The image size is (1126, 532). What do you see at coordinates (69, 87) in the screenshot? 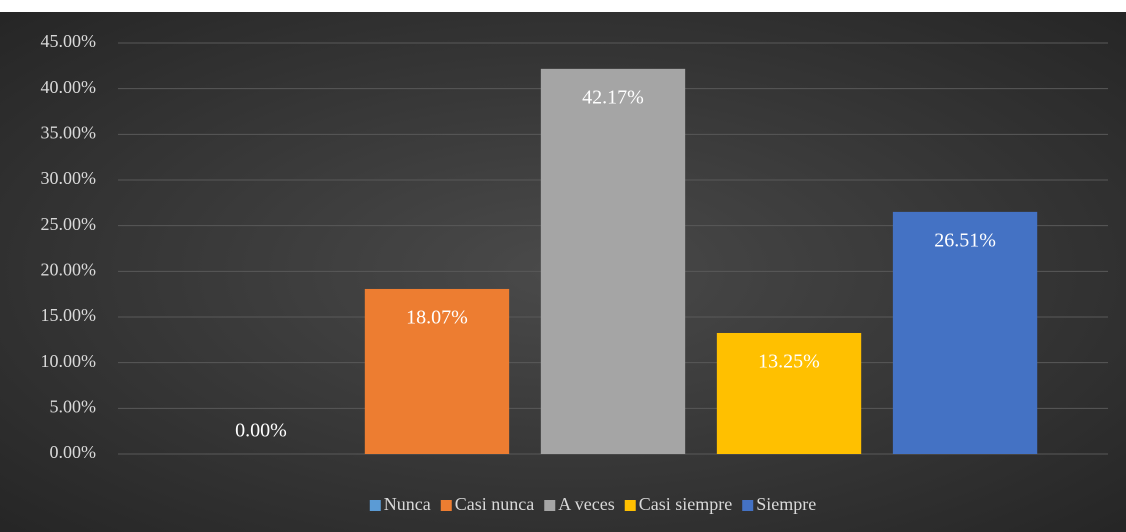
I see `y-tick-label: 40.00%` at bounding box center [69, 87].